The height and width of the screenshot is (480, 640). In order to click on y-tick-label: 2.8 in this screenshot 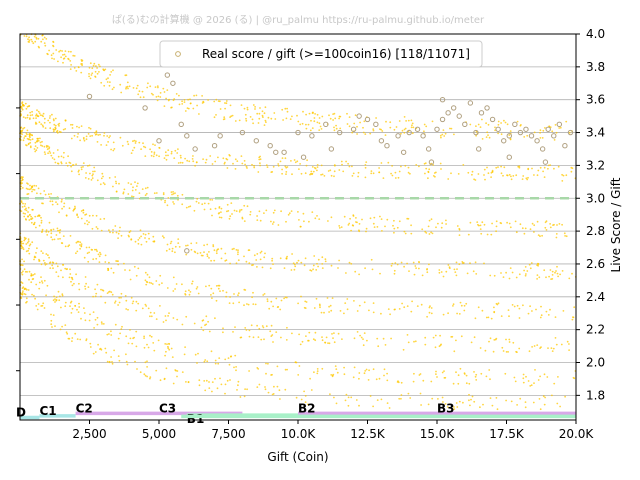, I will do `click(595, 231)`.